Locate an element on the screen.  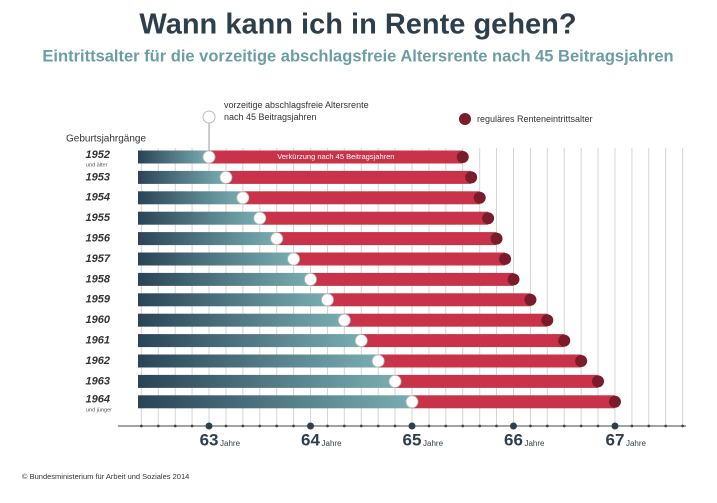
category-label: 1953 is located at coordinates (98, 177).